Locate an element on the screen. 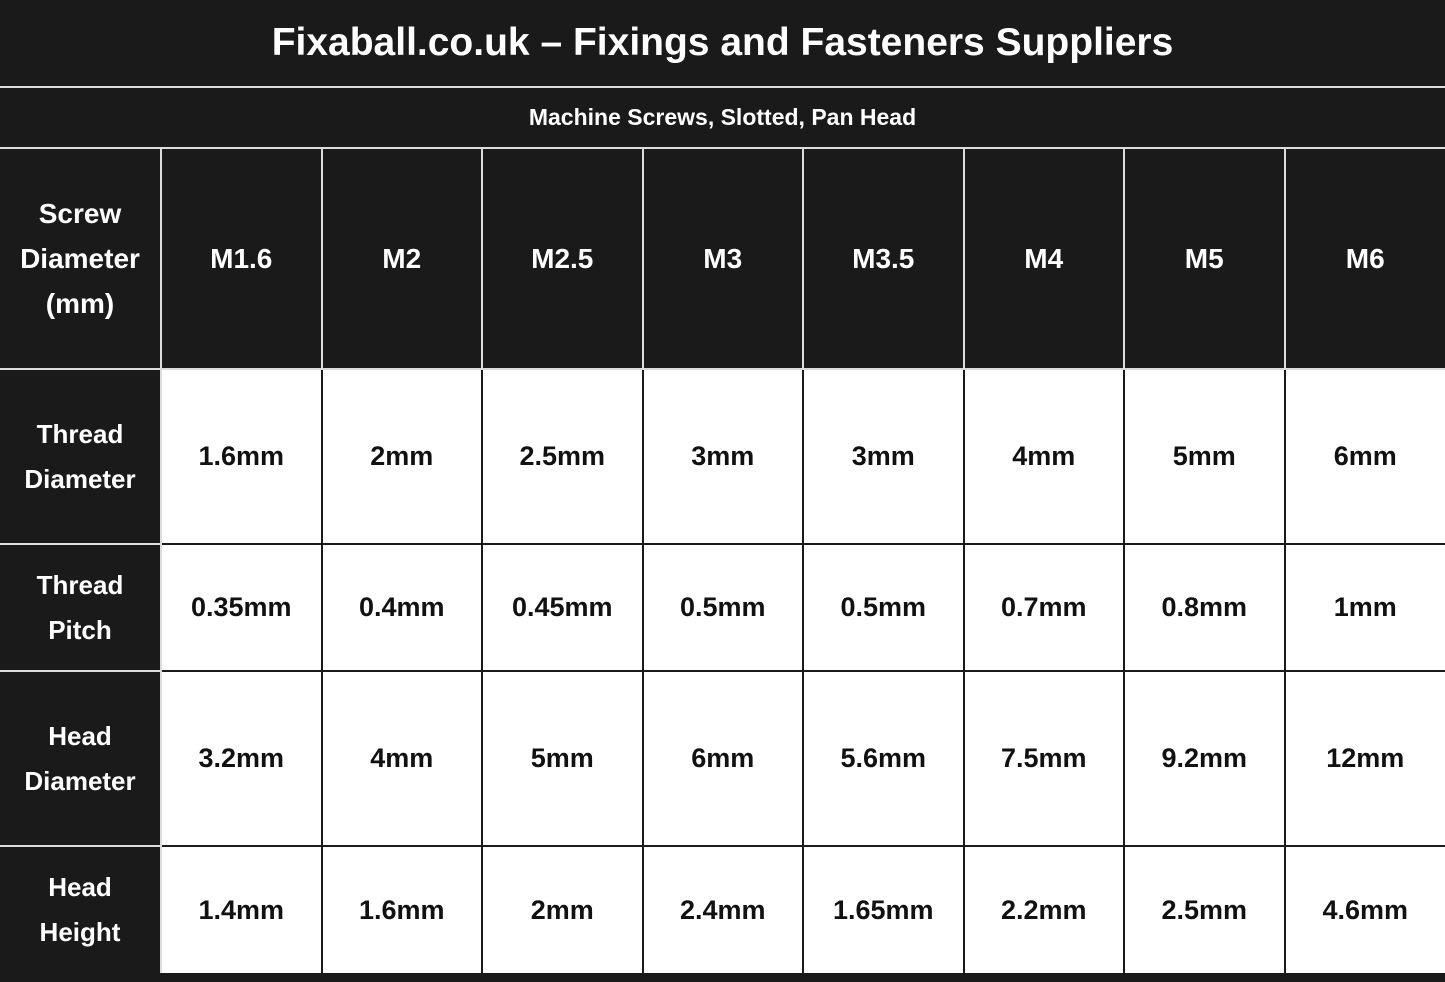  table-cell: 1mm is located at coordinates (1364, 607).